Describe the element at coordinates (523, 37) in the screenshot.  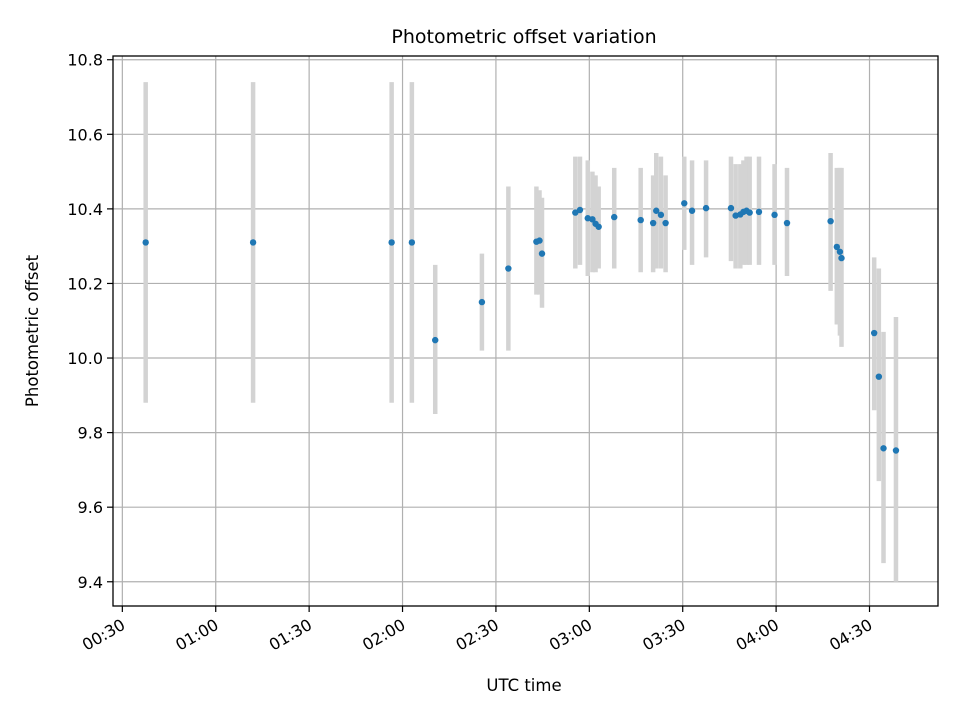
I see `chart-title: Photometric offset variation` at that location.